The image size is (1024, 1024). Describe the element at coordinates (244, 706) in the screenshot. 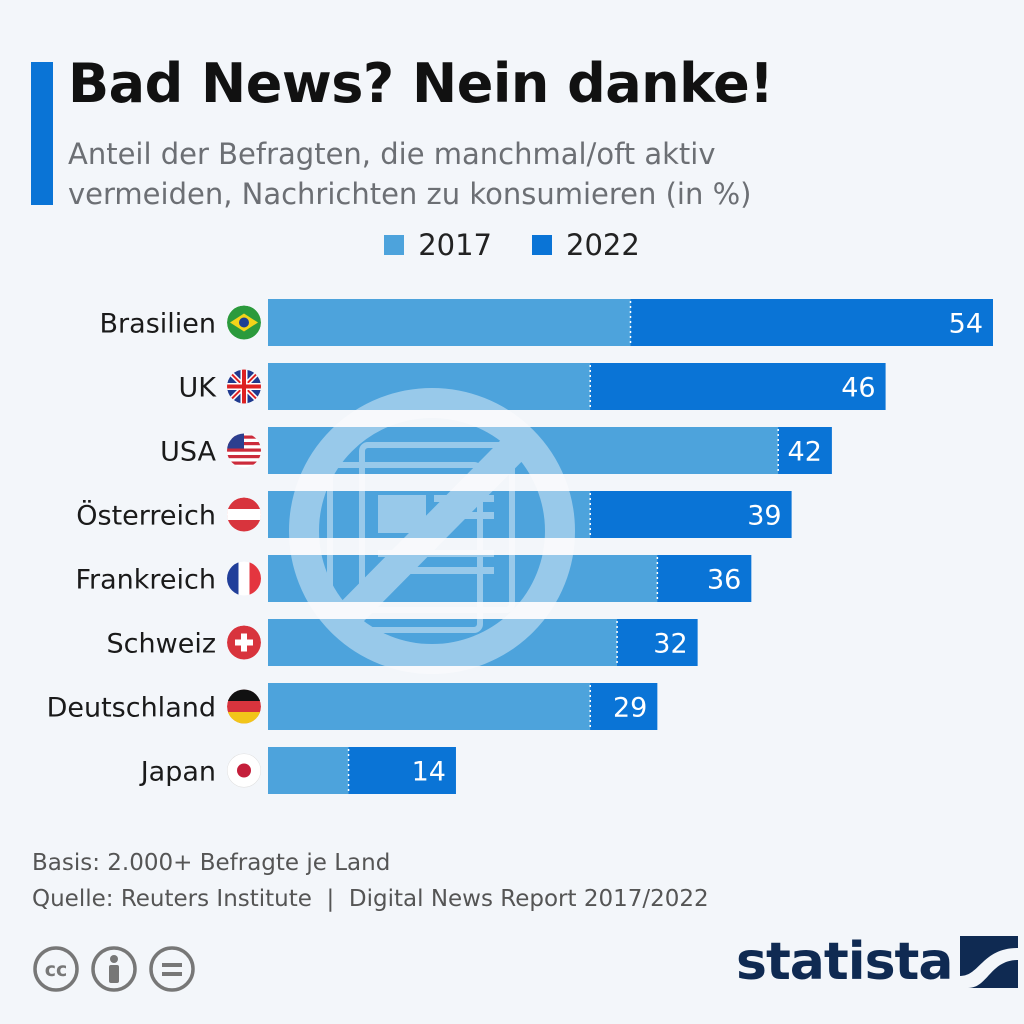

I see `flag-icon-deutschland` at that location.